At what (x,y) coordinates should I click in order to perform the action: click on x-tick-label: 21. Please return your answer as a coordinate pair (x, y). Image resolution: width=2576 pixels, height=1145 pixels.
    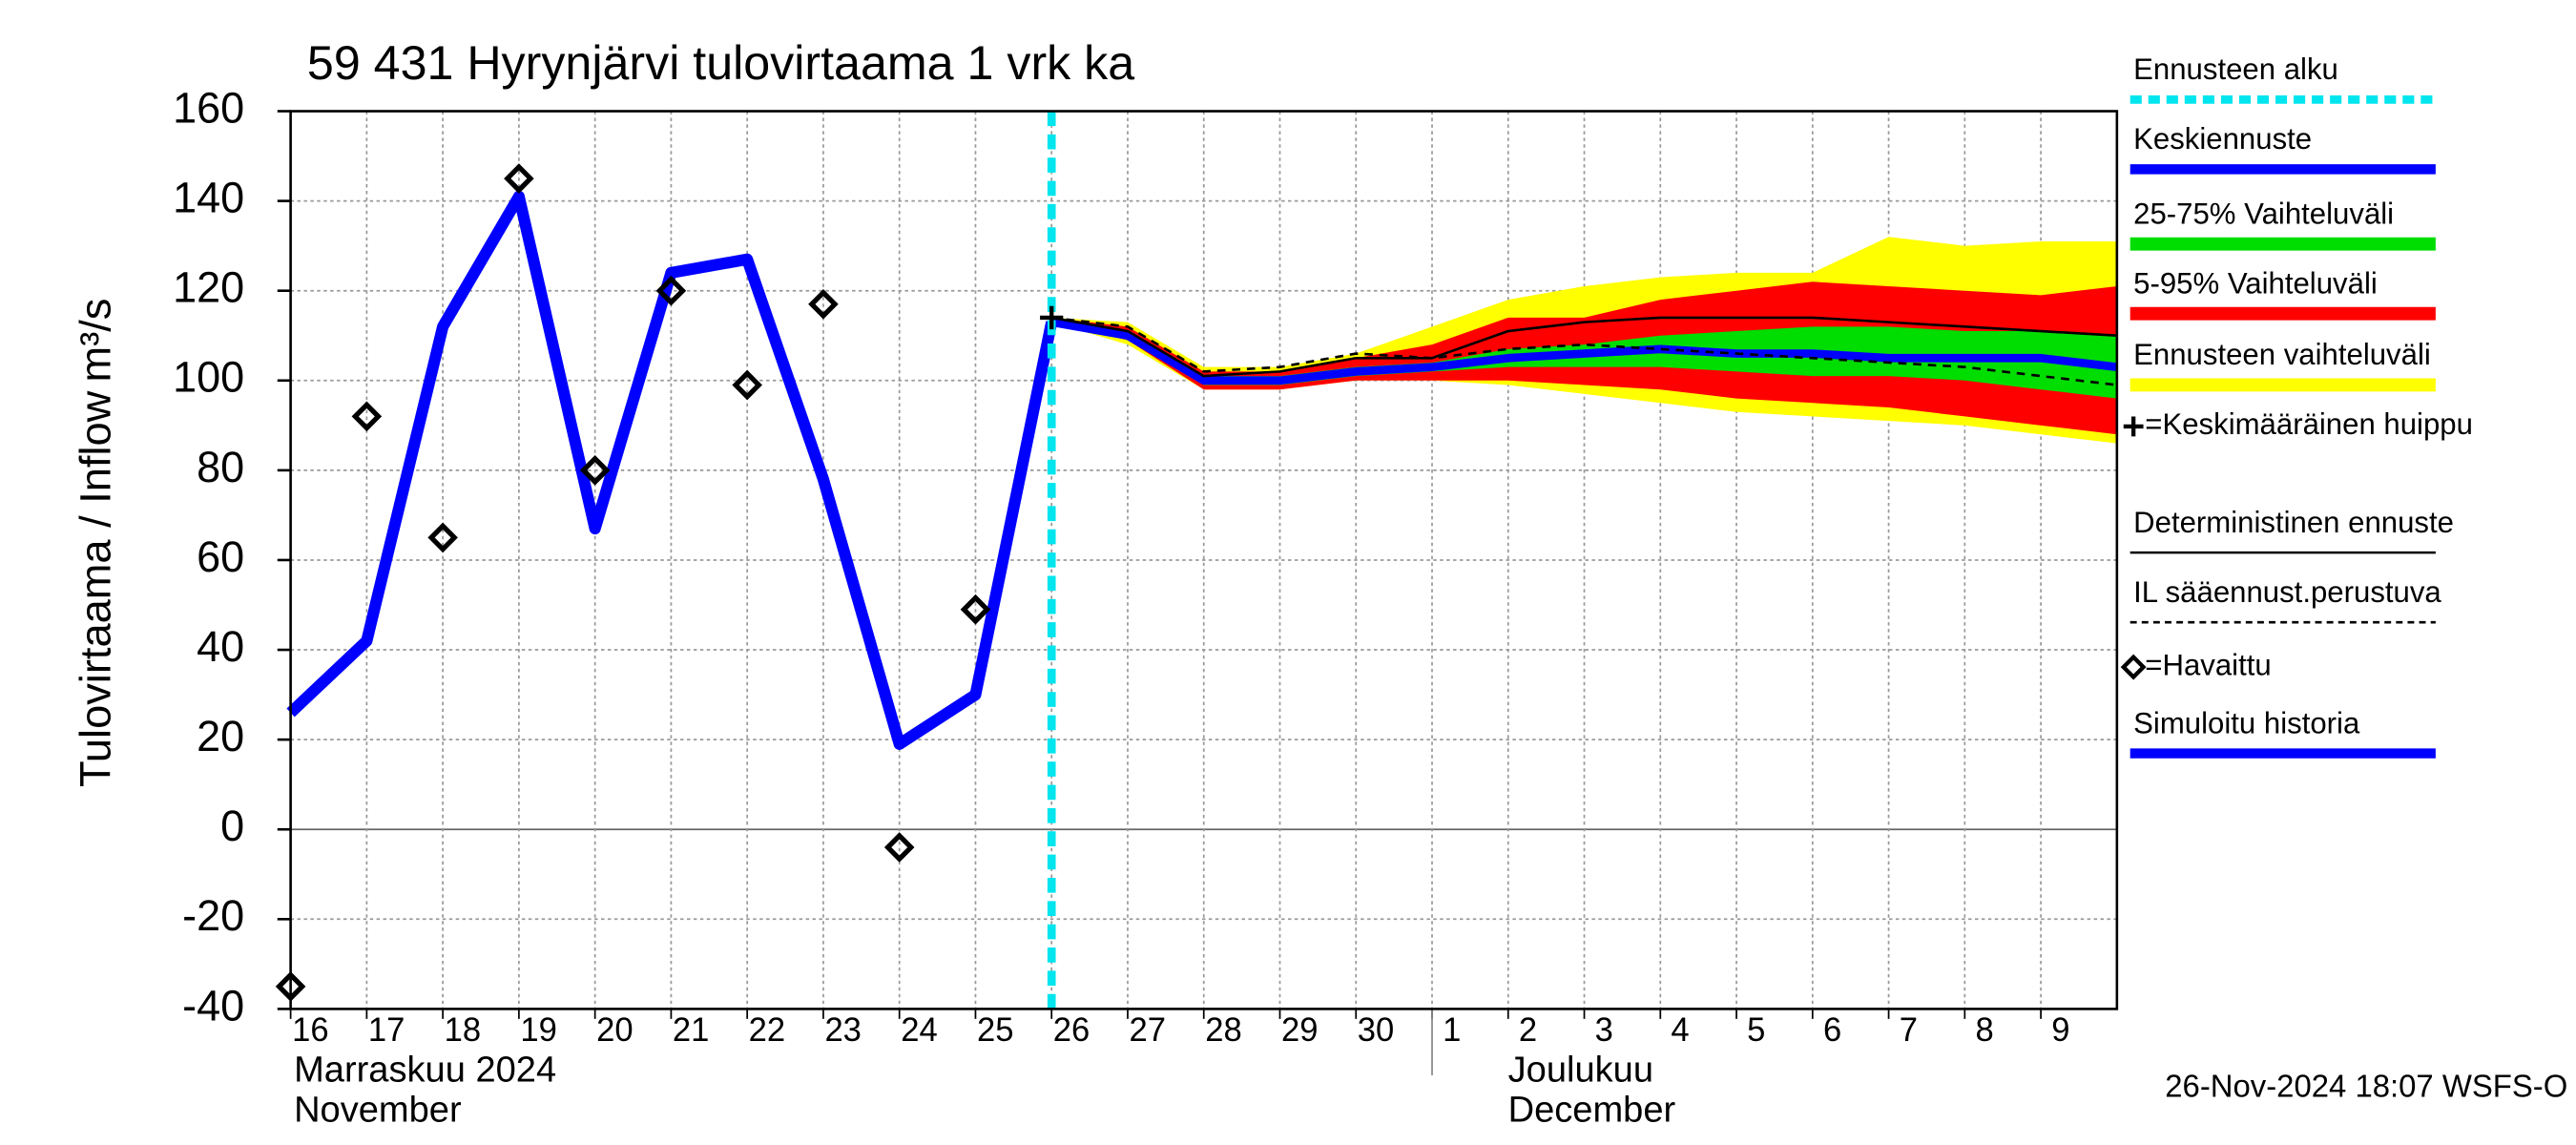
    Looking at the image, I should click on (691, 1030).